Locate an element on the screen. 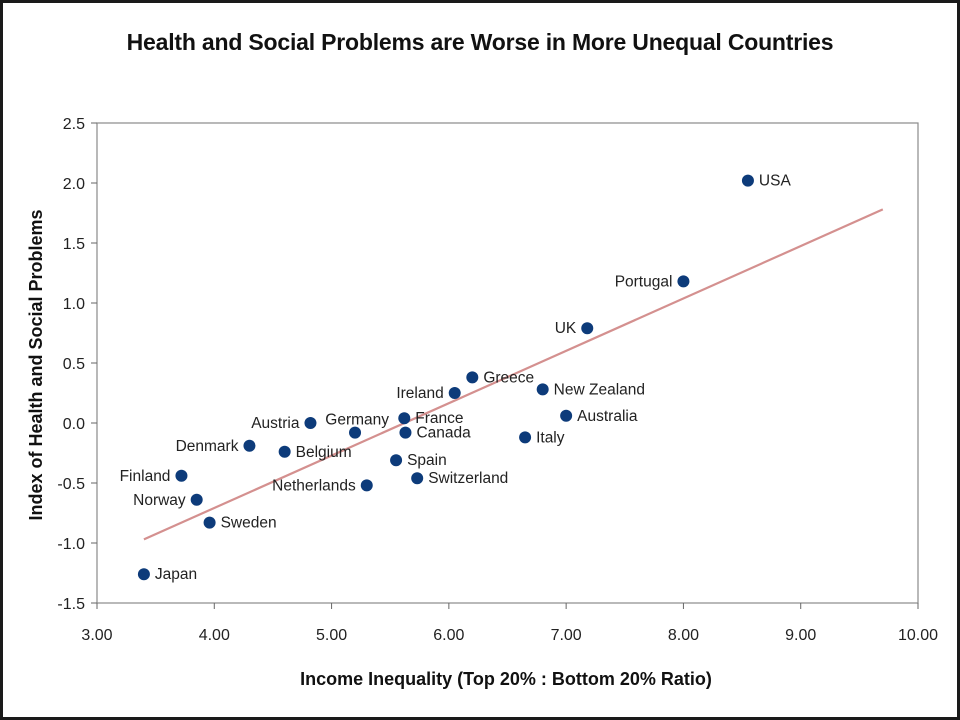  point-label: Denmark is located at coordinates (207, 446).